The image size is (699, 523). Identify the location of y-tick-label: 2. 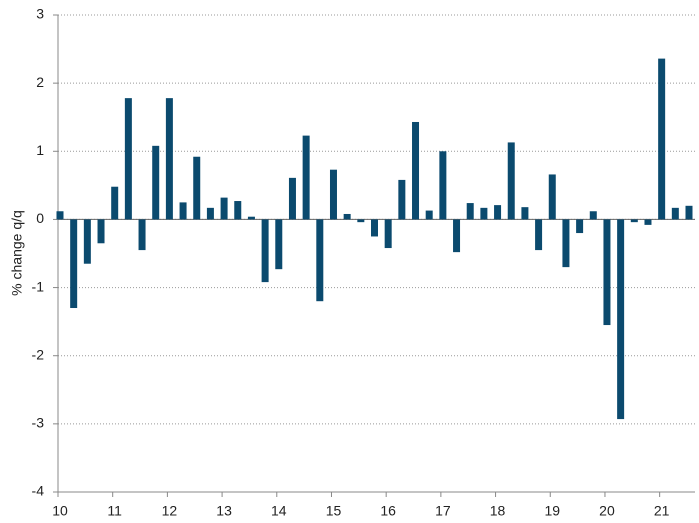
(40, 82).